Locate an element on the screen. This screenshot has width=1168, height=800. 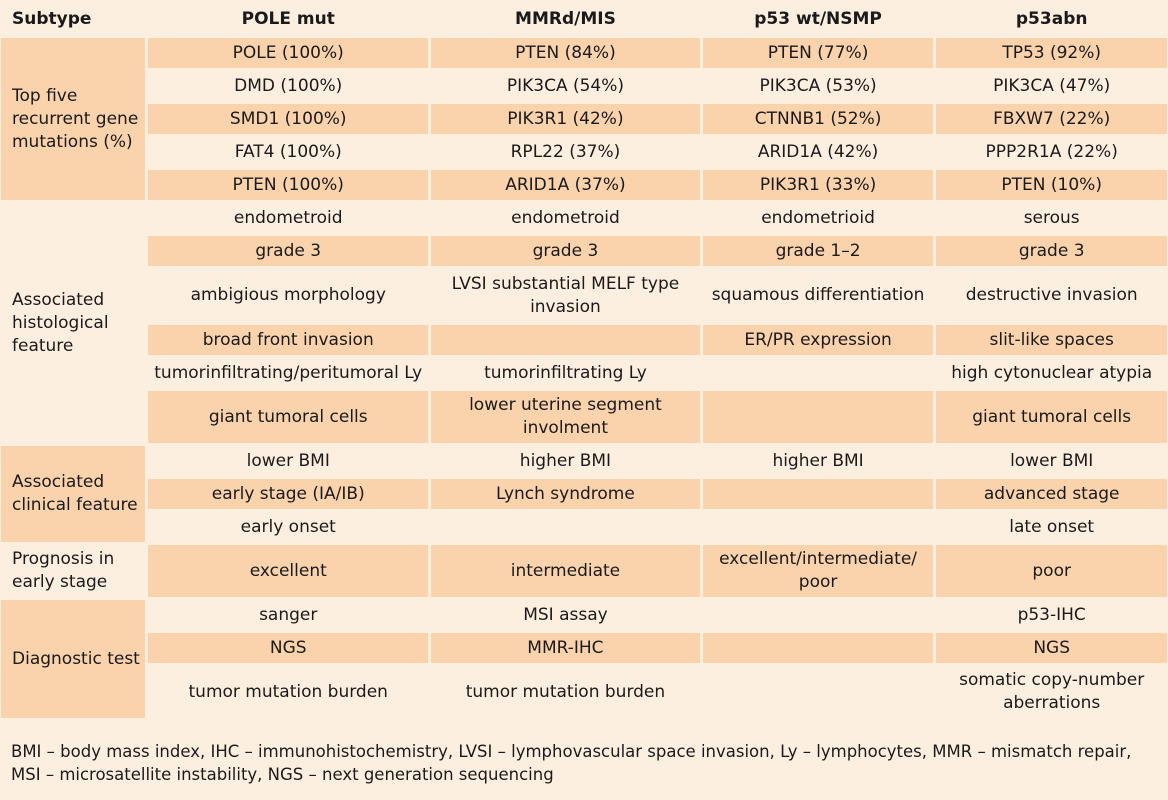
header-p53wt: p53 wt/NSMP is located at coordinates (818, 19).